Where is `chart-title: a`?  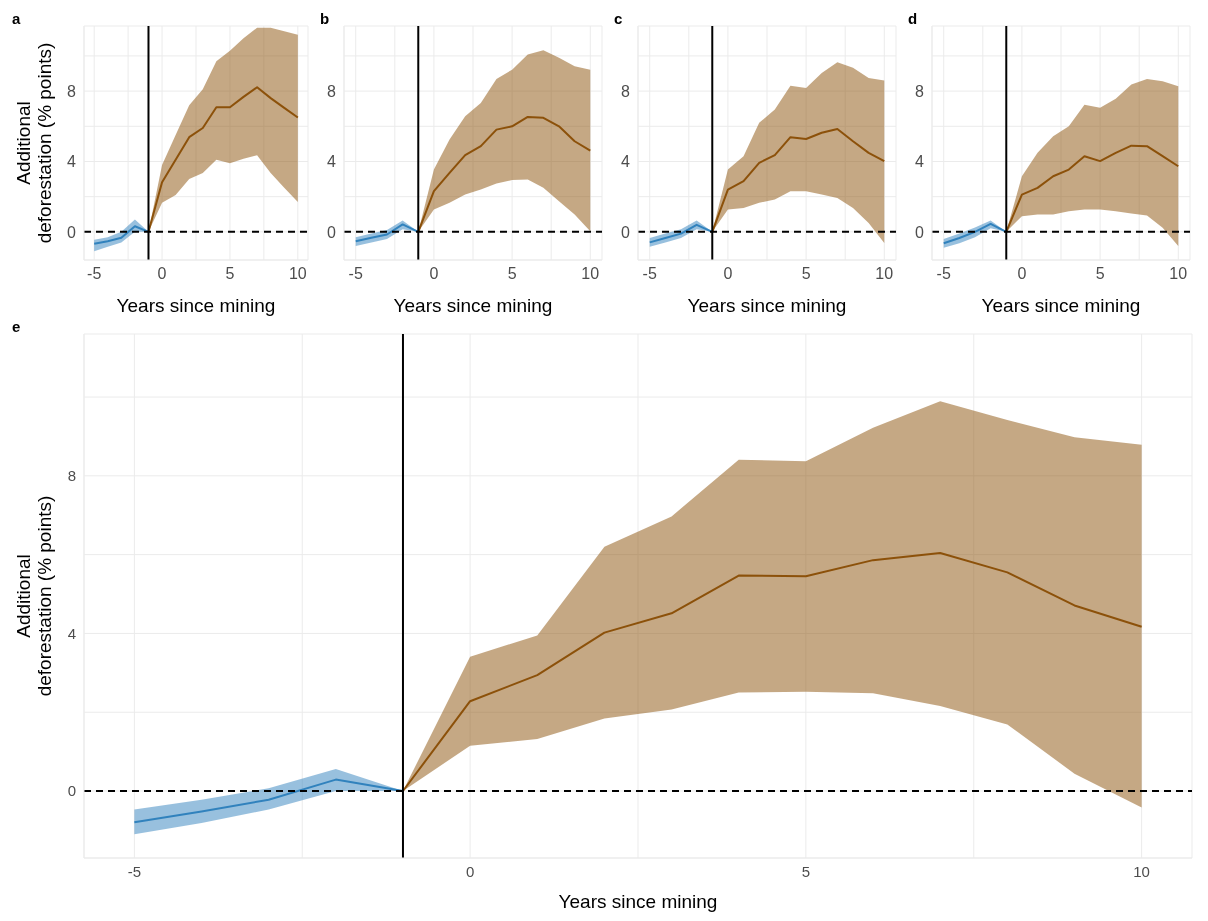
chart-title: a is located at coordinates (16, 18).